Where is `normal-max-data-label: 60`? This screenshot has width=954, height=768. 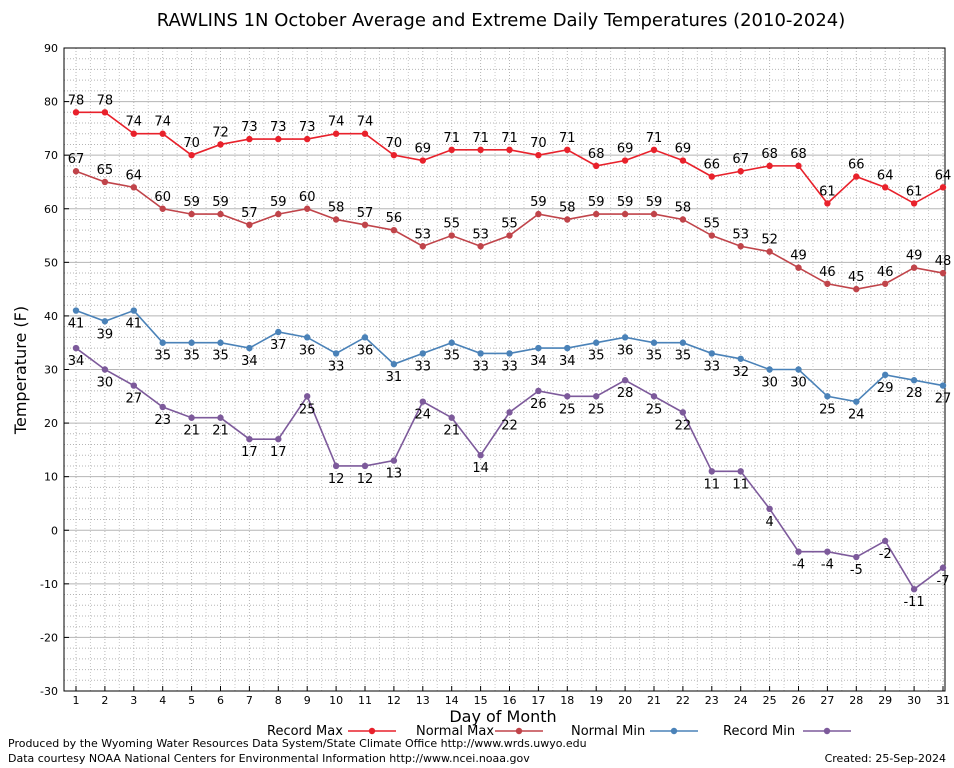
normal-max-data-label: 60 is located at coordinates (307, 197).